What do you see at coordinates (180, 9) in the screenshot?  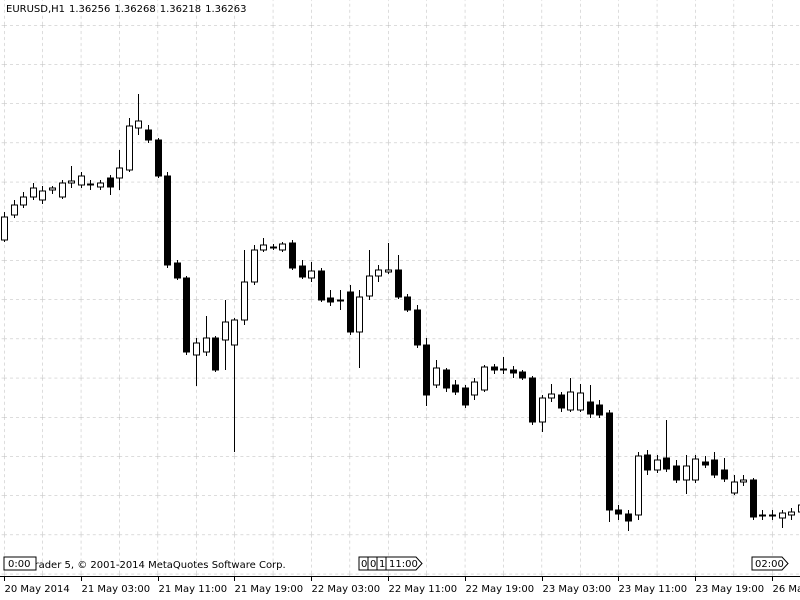 I see `quote-low: 1.36218` at bounding box center [180, 9].